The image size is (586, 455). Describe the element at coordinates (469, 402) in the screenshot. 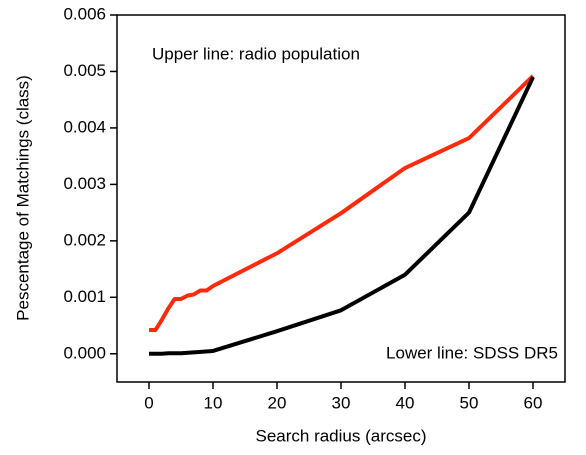

I see `x-tick-label: 50` at that location.